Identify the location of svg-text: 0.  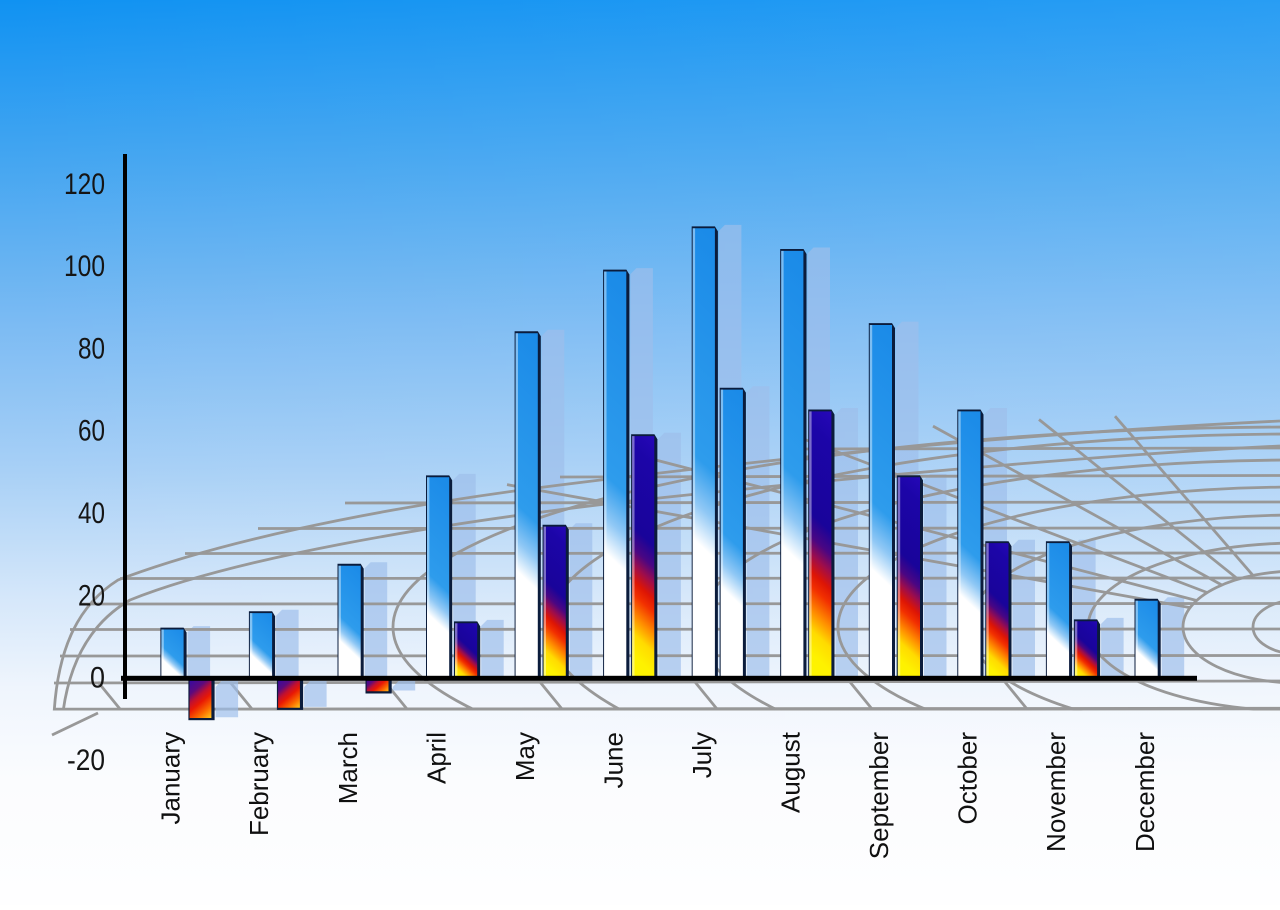
(97, 678).